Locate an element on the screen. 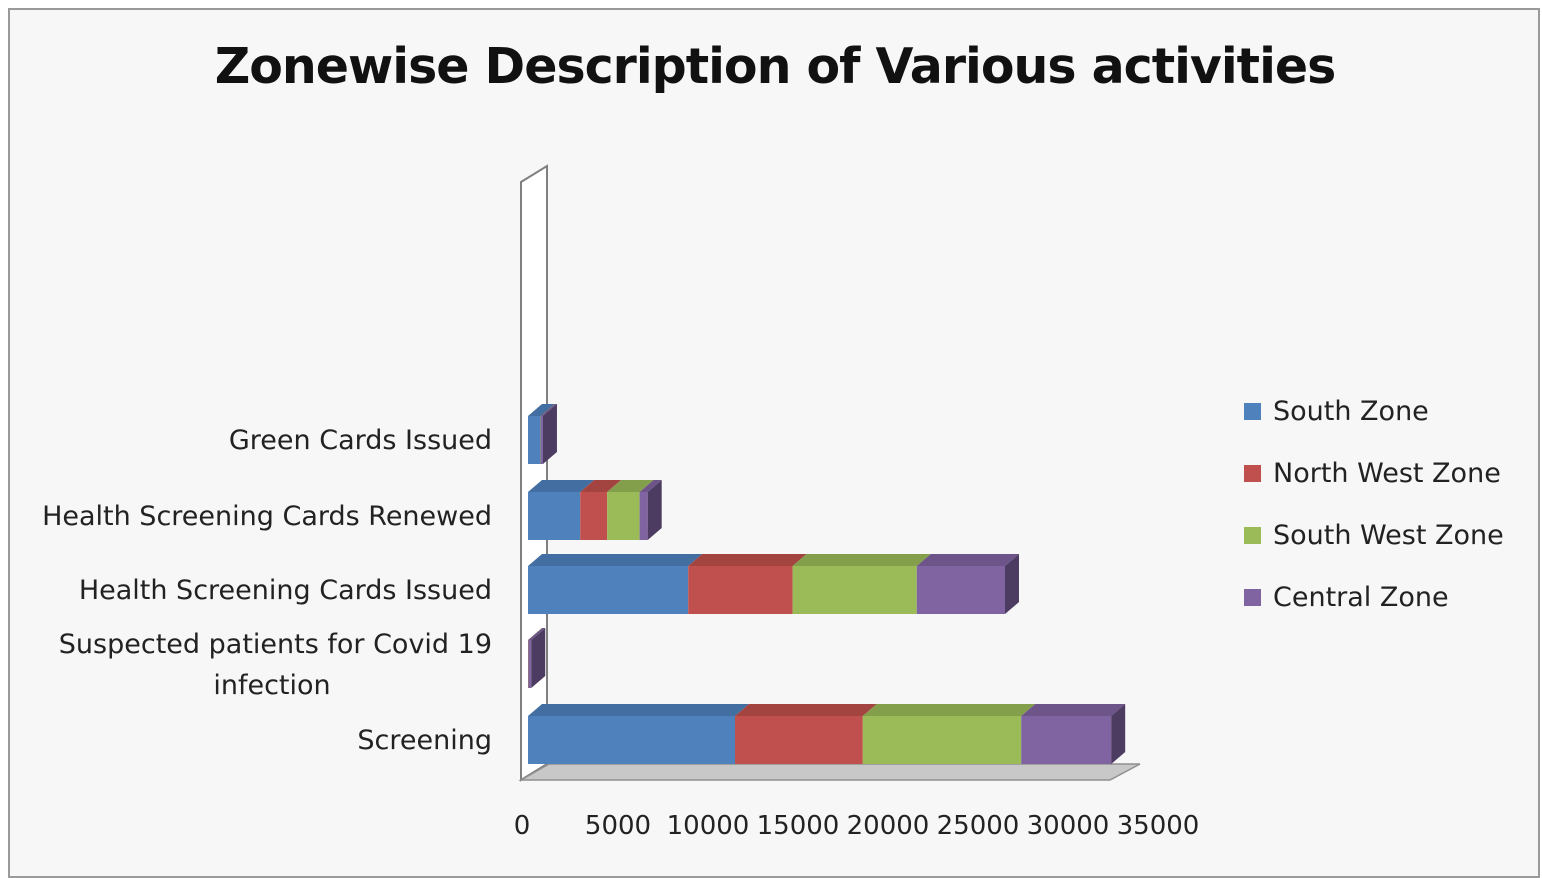 This screenshot has height=878, width=1542. legend-item: North West Zone is located at coordinates (1374, 473).